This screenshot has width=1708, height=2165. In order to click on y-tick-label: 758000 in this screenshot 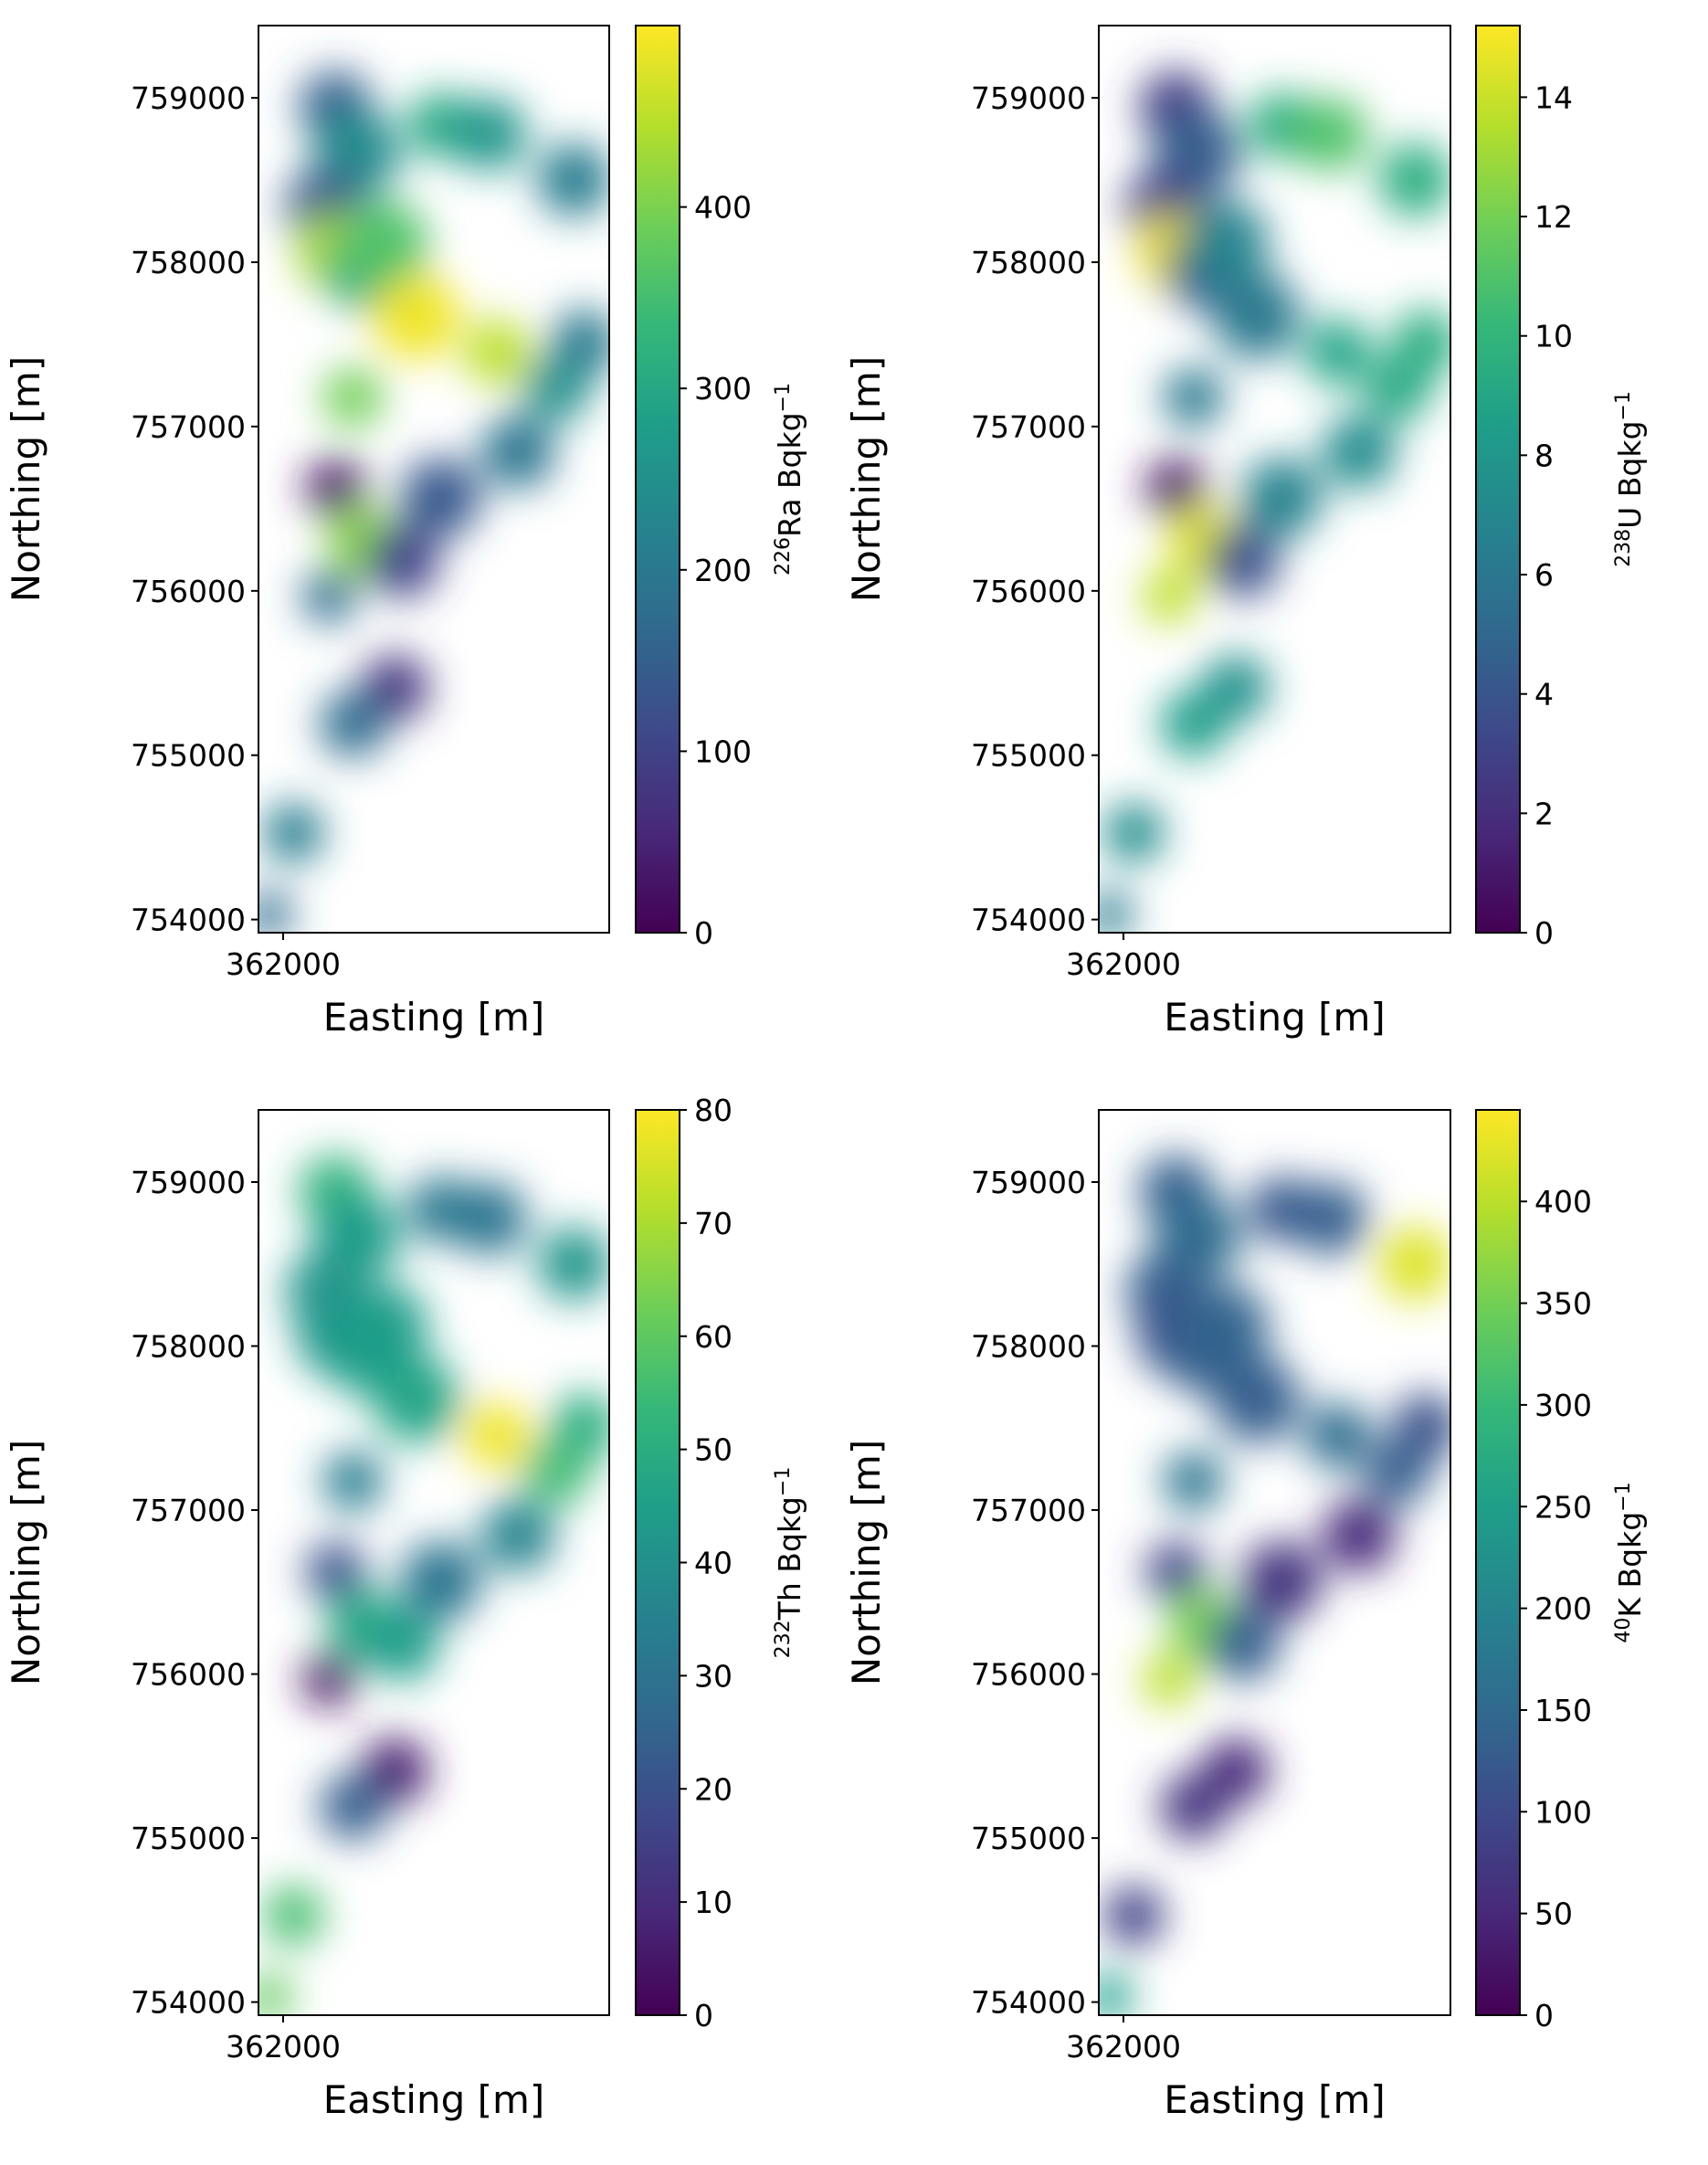, I will do `click(188, 1347)`.